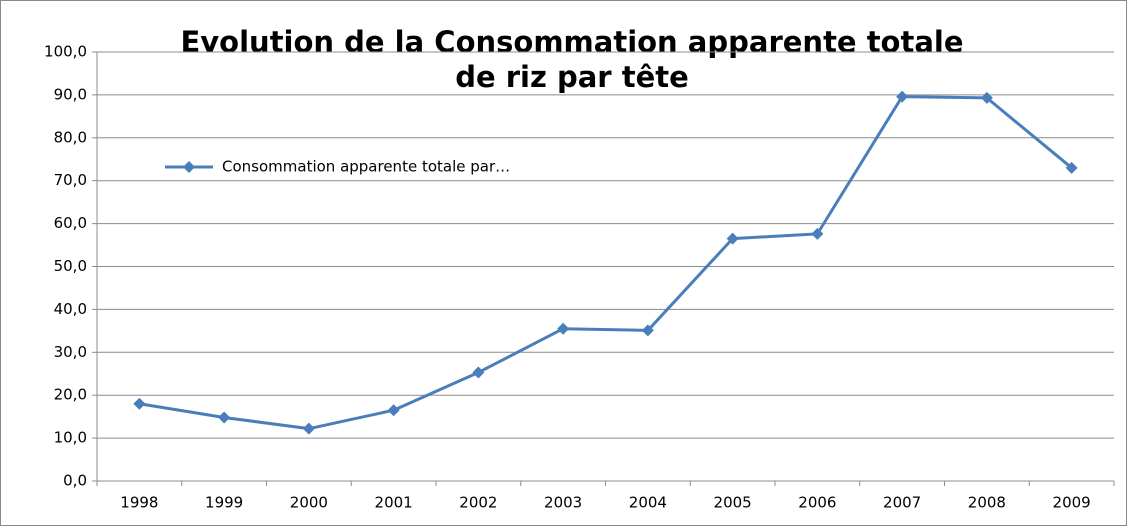 The width and height of the screenshot is (1128, 527). What do you see at coordinates (70, 309) in the screenshot?
I see `y-tick-label: 40,0` at bounding box center [70, 309].